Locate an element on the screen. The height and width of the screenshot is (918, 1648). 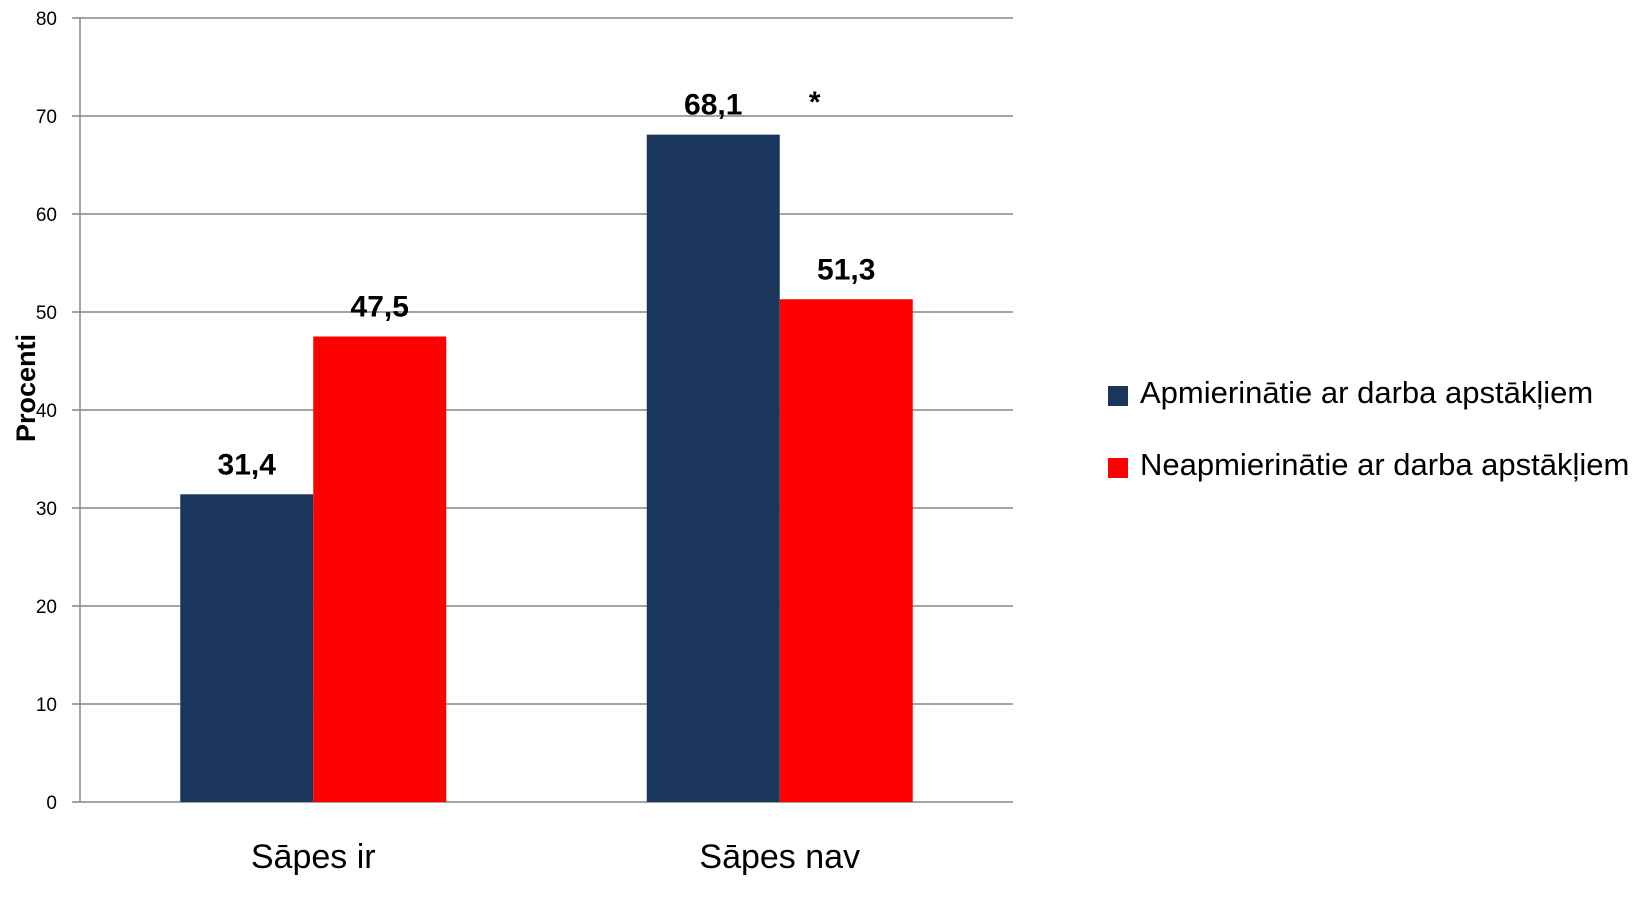
x-category-label-2: Sāpes nav is located at coordinates (779, 857).